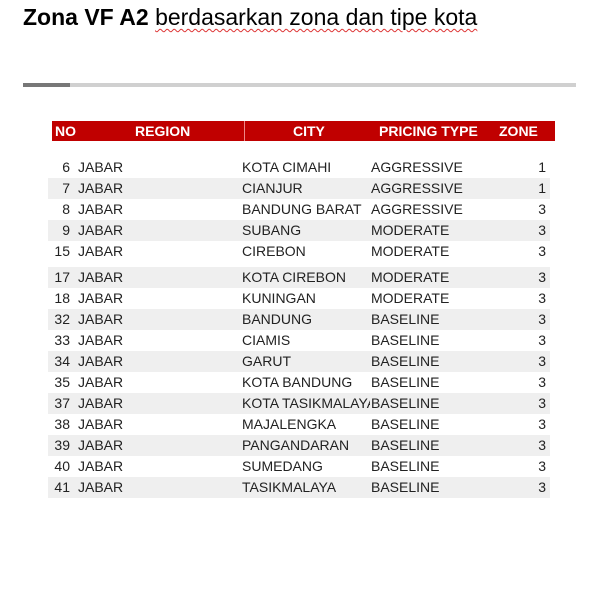 This screenshot has width=612, height=612. What do you see at coordinates (272, 230) in the screenshot?
I see `cell-city: SUBANG` at bounding box center [272, 230].